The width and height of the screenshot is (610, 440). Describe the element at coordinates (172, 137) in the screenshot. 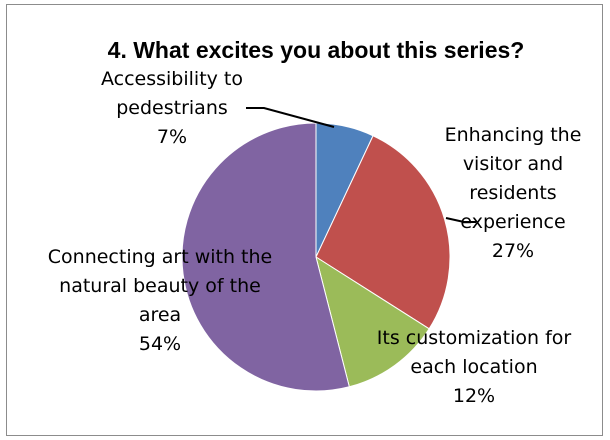

I see `slice-percent-label: 7%` at that location.